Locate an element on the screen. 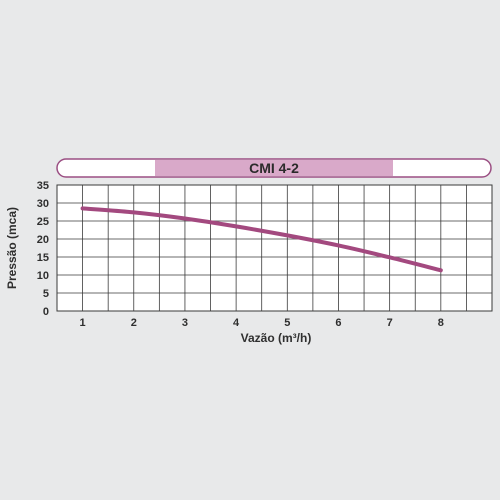  y-tick-label: 20 is located at coordinates (43, 240).